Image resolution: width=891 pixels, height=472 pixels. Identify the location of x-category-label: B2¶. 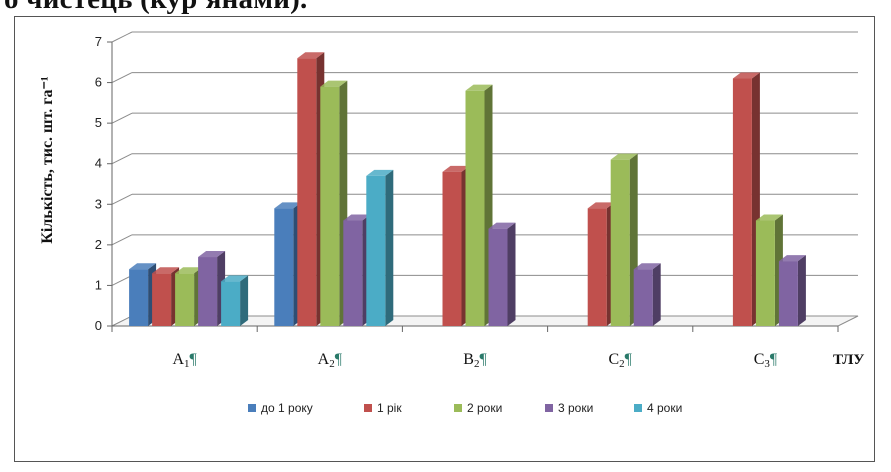
(475, 360).